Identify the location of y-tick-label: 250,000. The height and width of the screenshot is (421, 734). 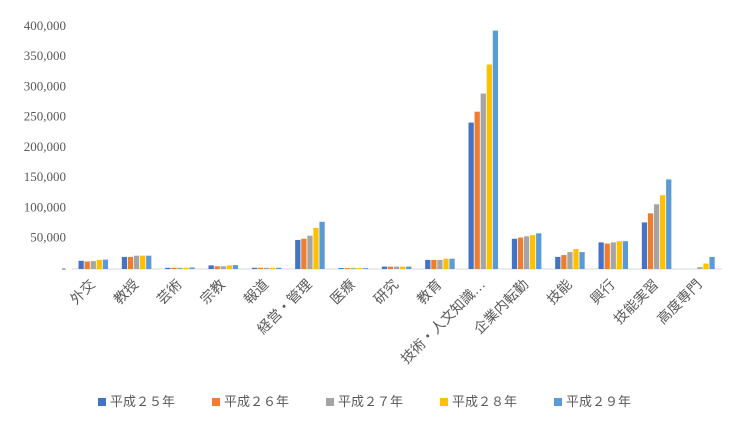
(45, 116).